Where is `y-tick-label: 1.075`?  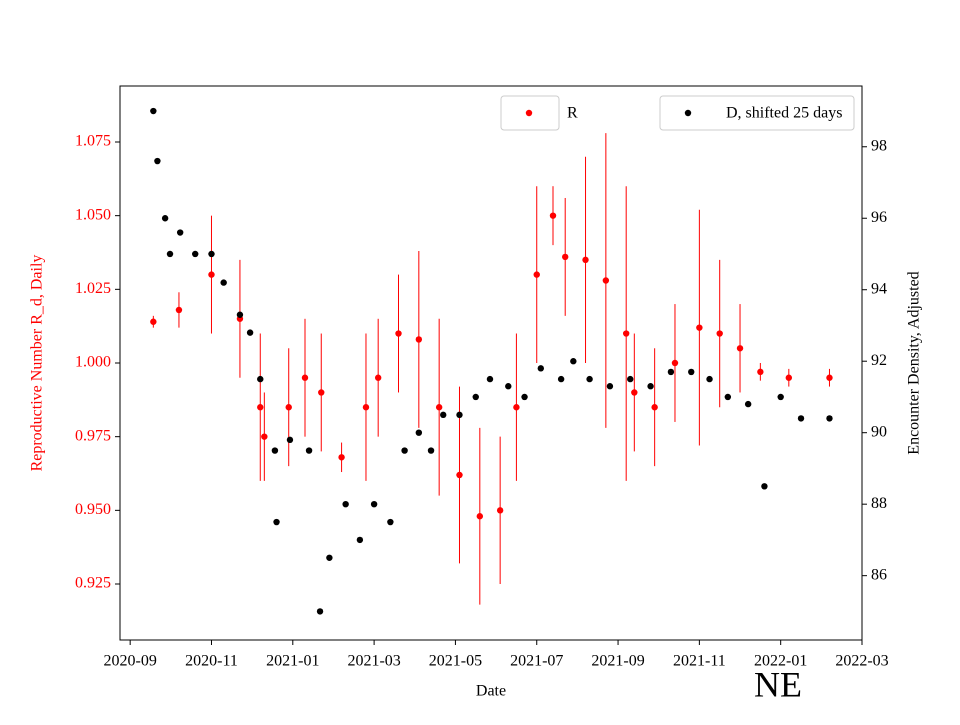
y-tick-label: 1.075 is located at coordinates (93, 141).